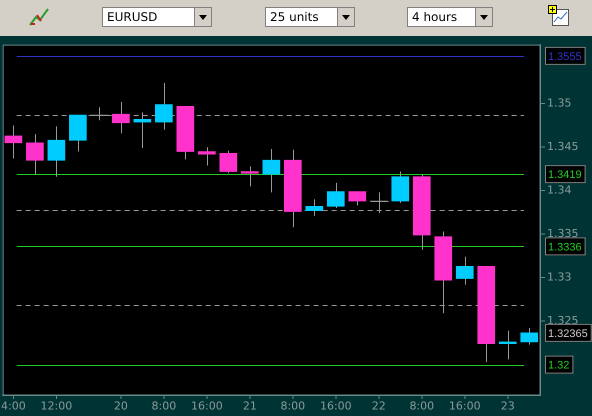 The image size is (592, 416). What do you see at coordinates (562, 320) in the screenshot?
I see `y-tick-label: 1.325` at bounding box center [562, 320].